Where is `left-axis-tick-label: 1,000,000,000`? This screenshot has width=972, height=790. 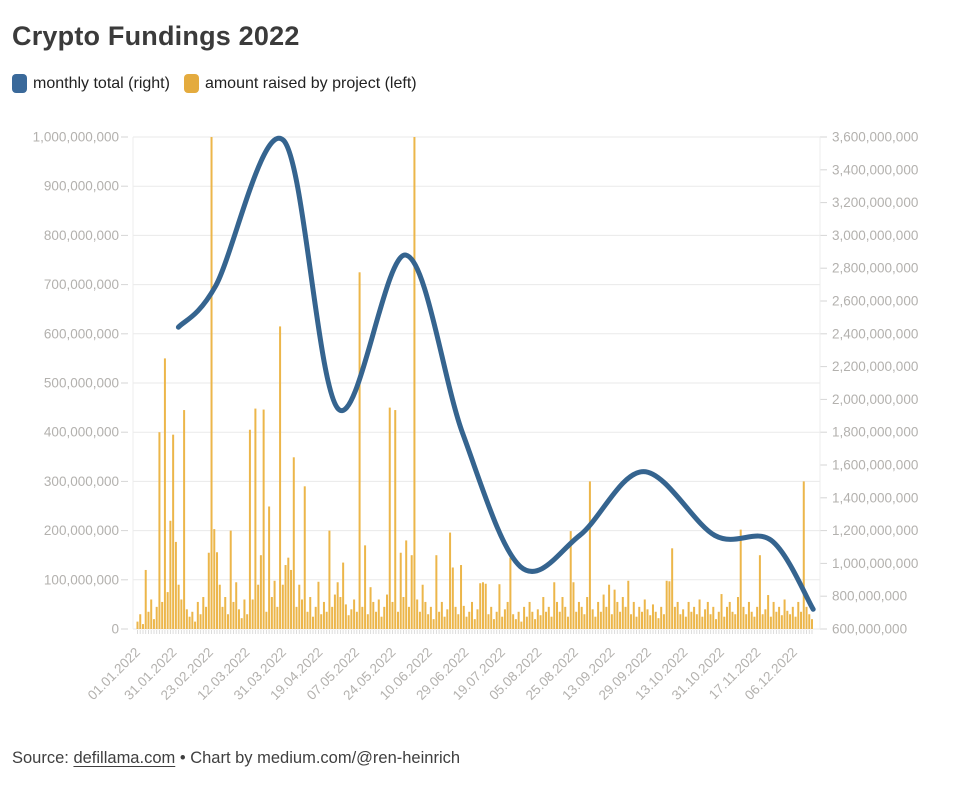 left-axis-tick-label: 1,000,000,000 is located at coordinates (76, 137).